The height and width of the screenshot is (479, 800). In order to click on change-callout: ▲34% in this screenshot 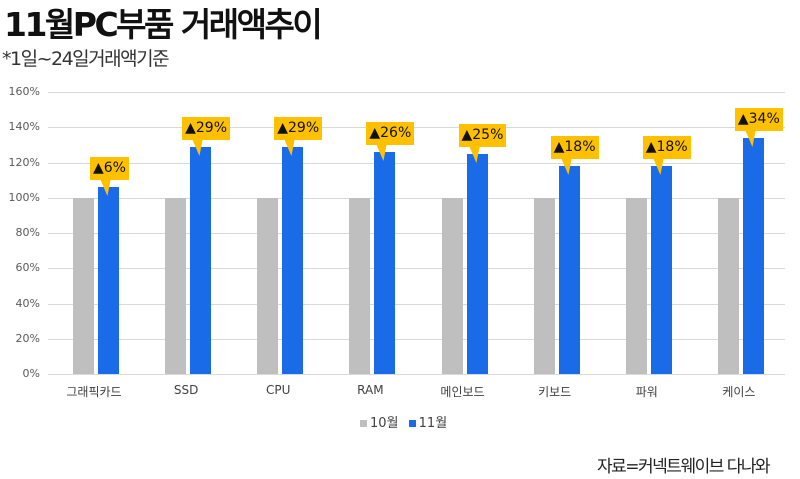, I will do `click(758, 127)`.